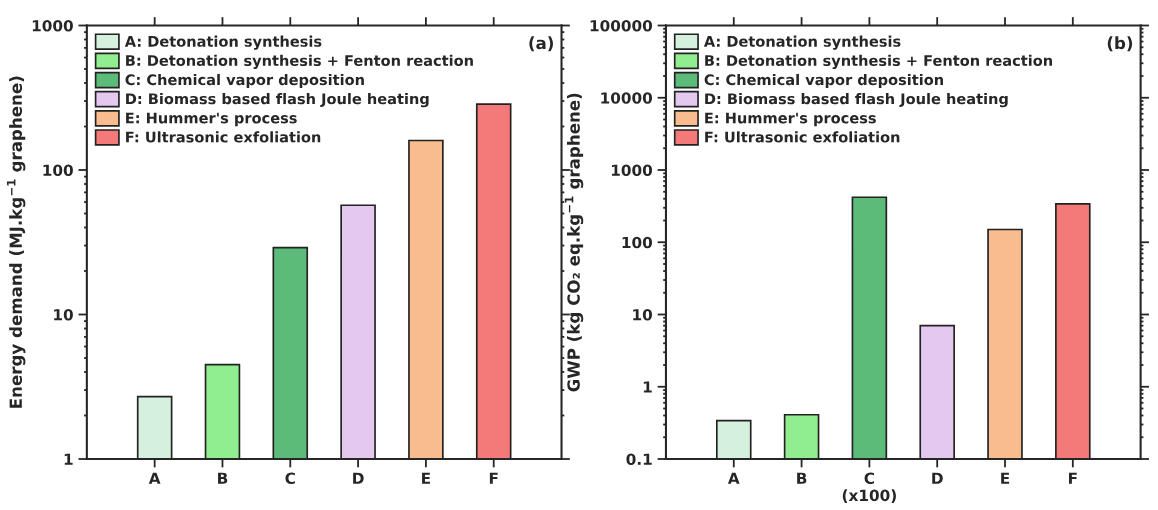 The width and height of the screenshot is (1158, 510). What do you see at coordinates (639, 459) in the screenshot?
I see `y-tick-label: 0.1` at bounding box center [639, 459].